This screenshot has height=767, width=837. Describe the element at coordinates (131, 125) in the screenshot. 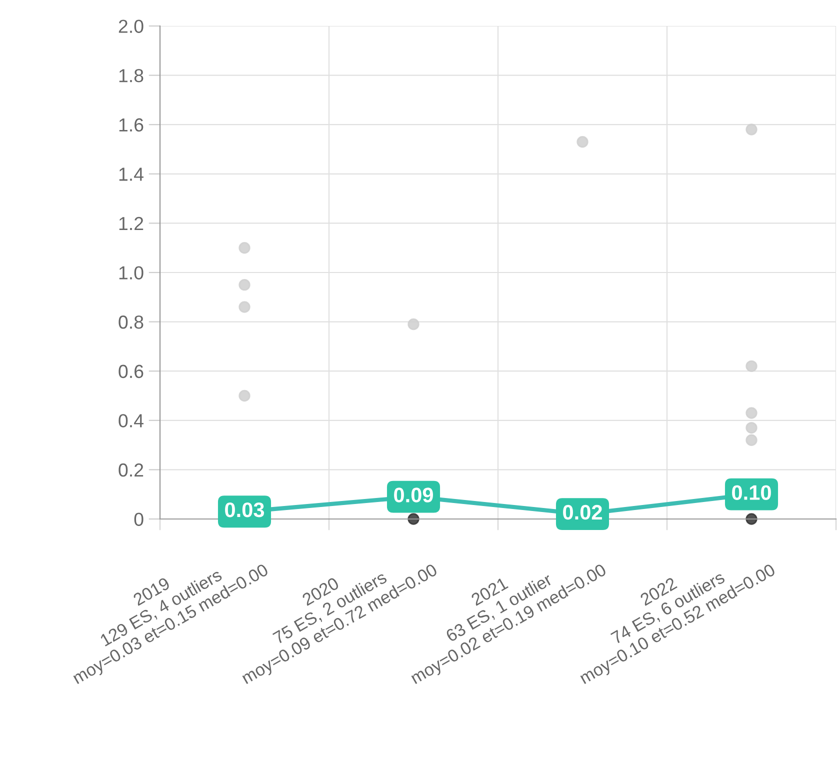

I see `y-tick-label: 1.6` at that location.